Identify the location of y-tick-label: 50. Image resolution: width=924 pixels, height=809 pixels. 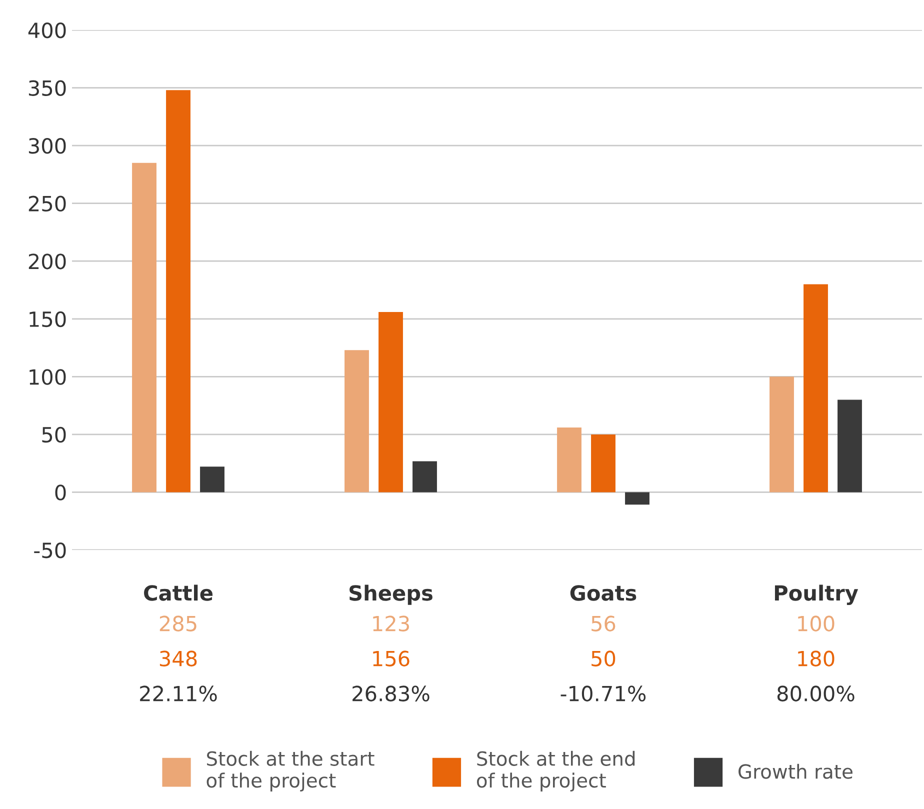
(54, 434).